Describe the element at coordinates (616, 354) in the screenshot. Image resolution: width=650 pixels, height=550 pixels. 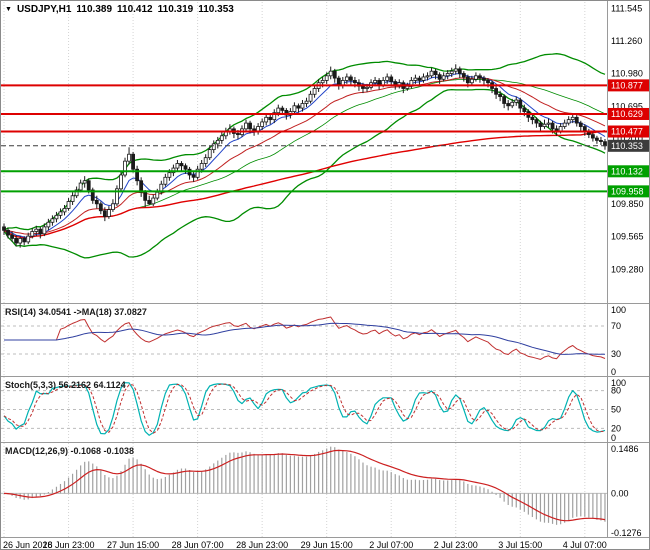
I see `indicator-tick-label: 30` at that location.